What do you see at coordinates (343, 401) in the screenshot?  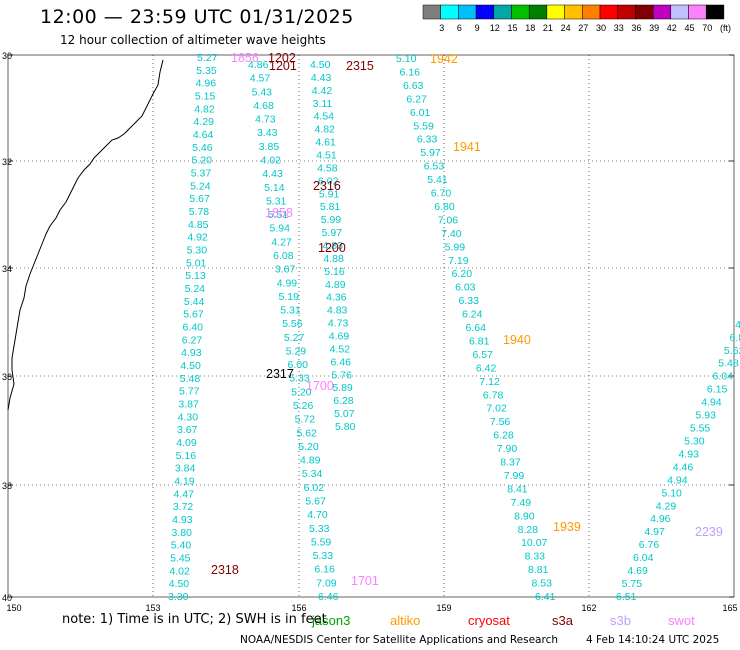 I see `wave-height-value: 6.28` at bounding box center [343, 401].